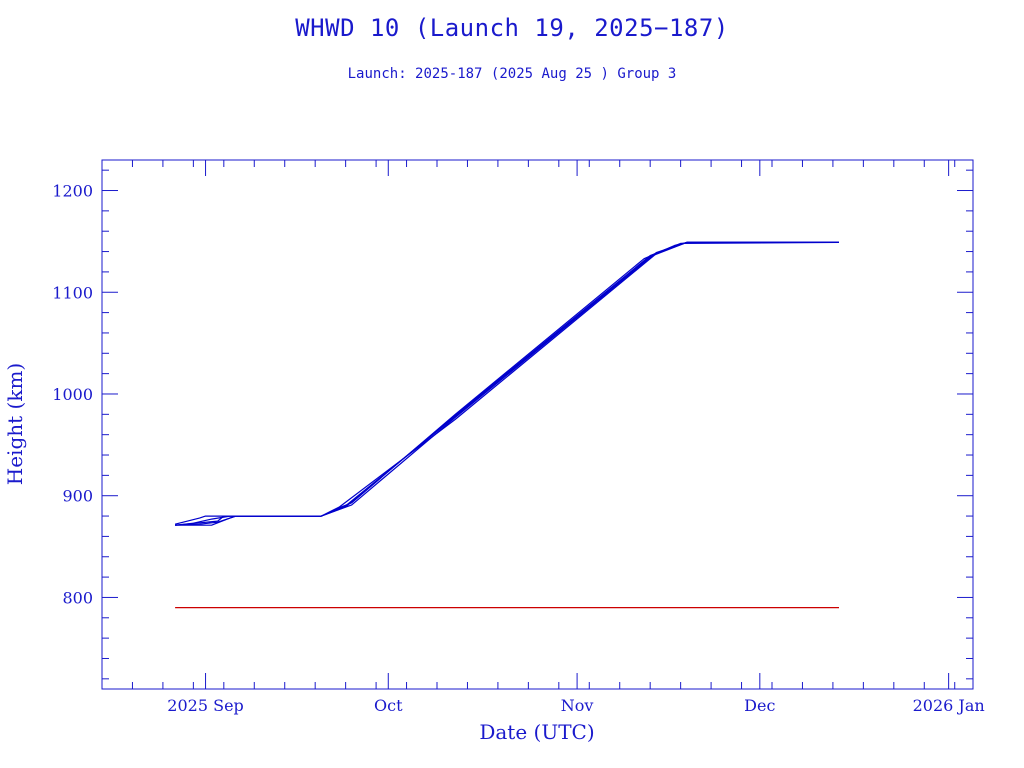 Image resolution: width=1024 pixels, height=768 pixels. What do you see at coordinates (15, 424) in the screenshot?
I see `y-axis-title: Height (km)` at bounding box center [15, 424].